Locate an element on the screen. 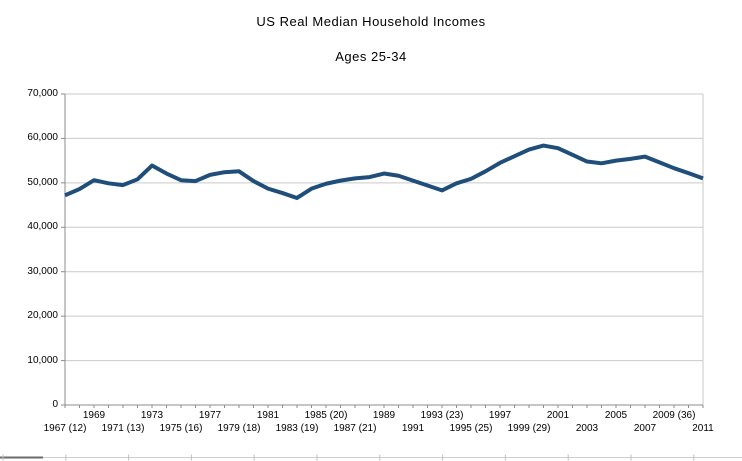 The height and width of the screenshot is (461, 742). x-axis-label: 2007 is located at coordinates (645, 428).